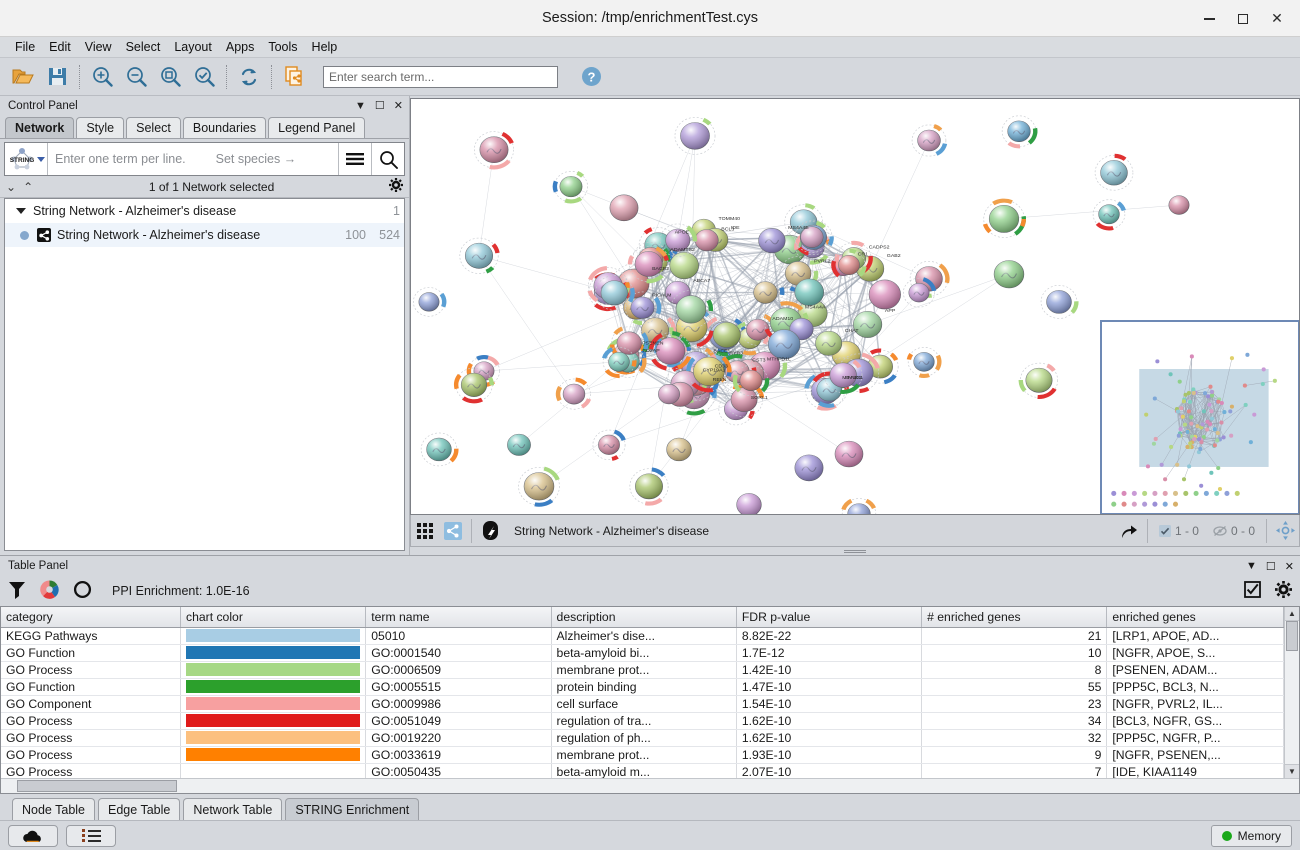 This screenshot has width=1300, height=850. I want to click on vertical-scroll-thumb, so click(1292, 636).